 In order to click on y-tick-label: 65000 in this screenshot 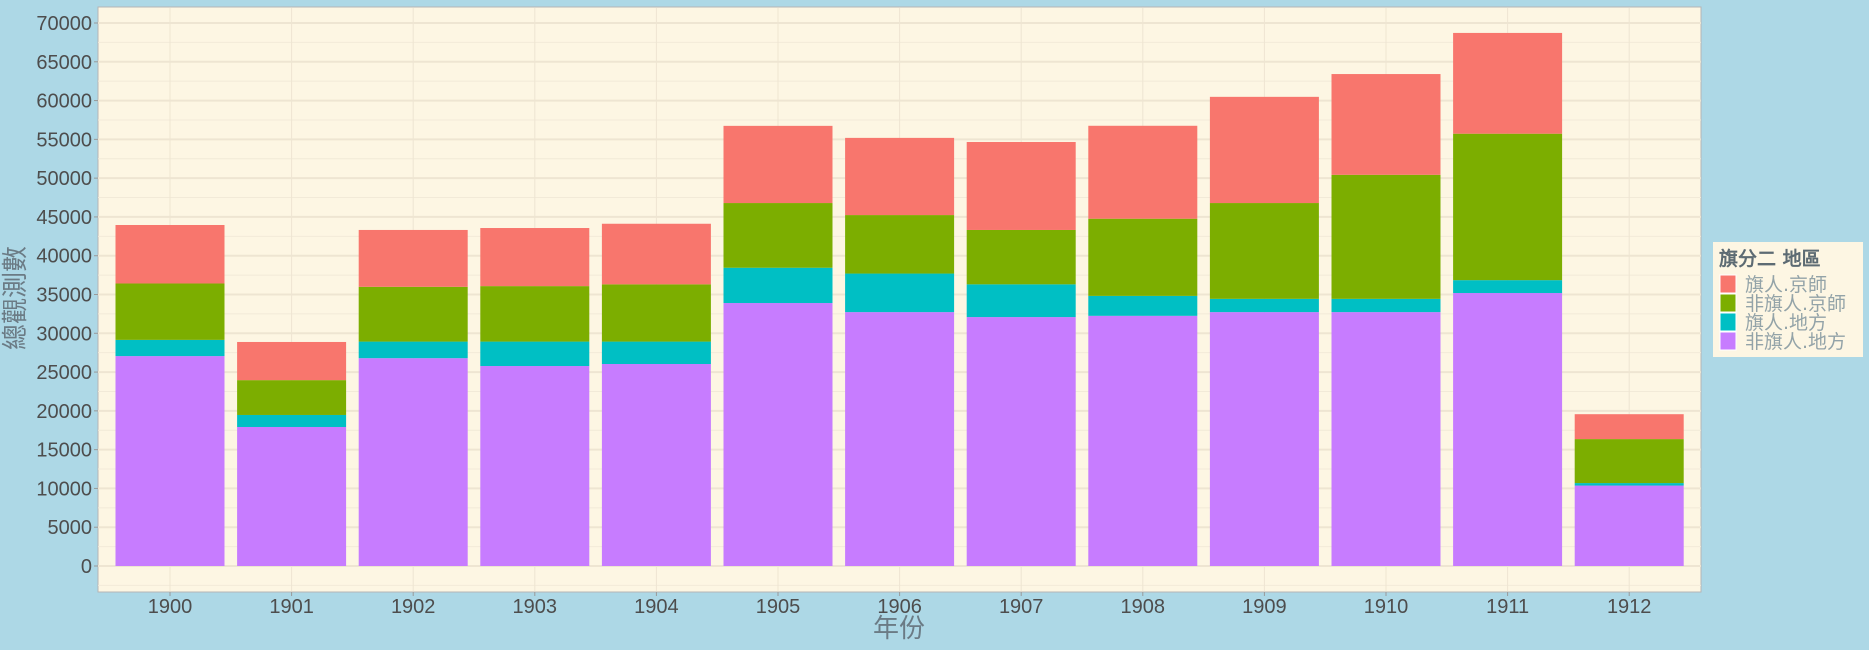, I will do `click(64, 63)`.